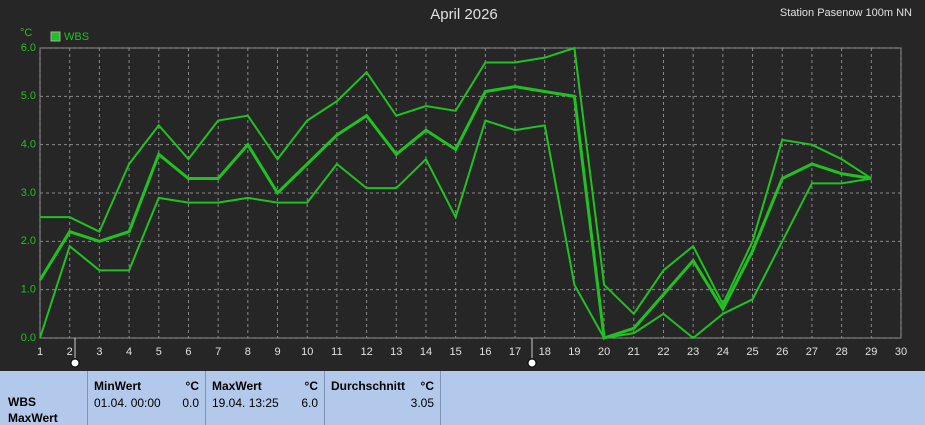 This screenshot has width=925, height=425. Describe the element at coordinates (545, 352) in the screenshot. I see `x-tick-label: 18` at that location.